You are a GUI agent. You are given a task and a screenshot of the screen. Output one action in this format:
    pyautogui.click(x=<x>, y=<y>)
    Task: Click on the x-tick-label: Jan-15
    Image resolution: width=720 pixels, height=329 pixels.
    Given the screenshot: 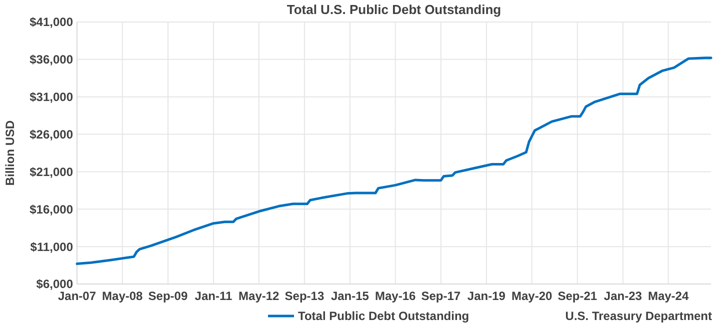 What is the action you would take?
    pyautogui.click(x=350, y=296)
    